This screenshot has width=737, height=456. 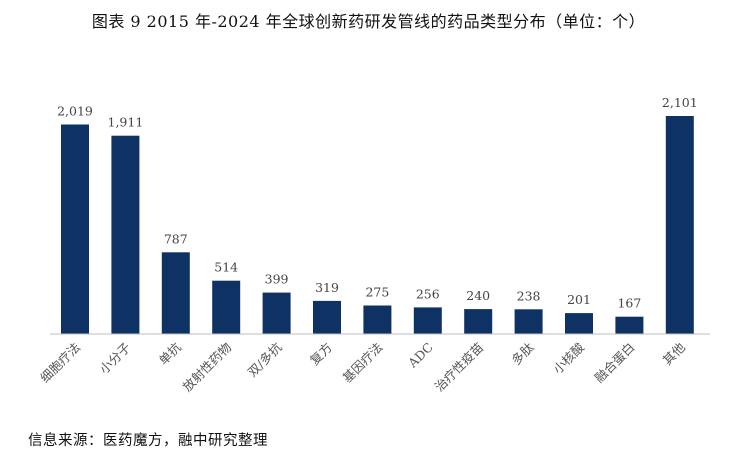 I want to click on category-label-9: 多肽, so click(x=522, y=353).